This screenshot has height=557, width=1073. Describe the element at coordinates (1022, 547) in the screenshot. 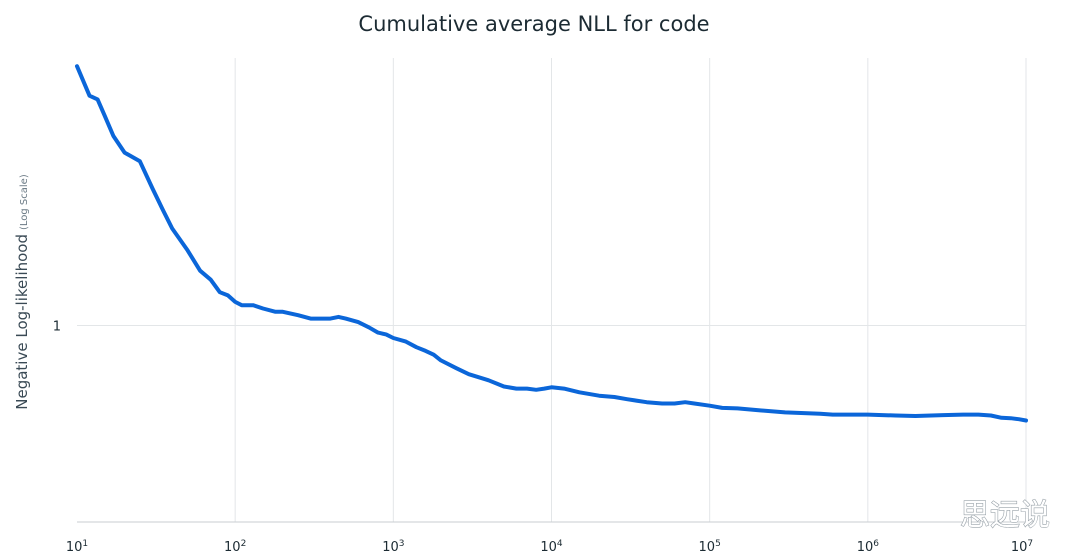

I see `x-tick-label: 10⁷` at that location.